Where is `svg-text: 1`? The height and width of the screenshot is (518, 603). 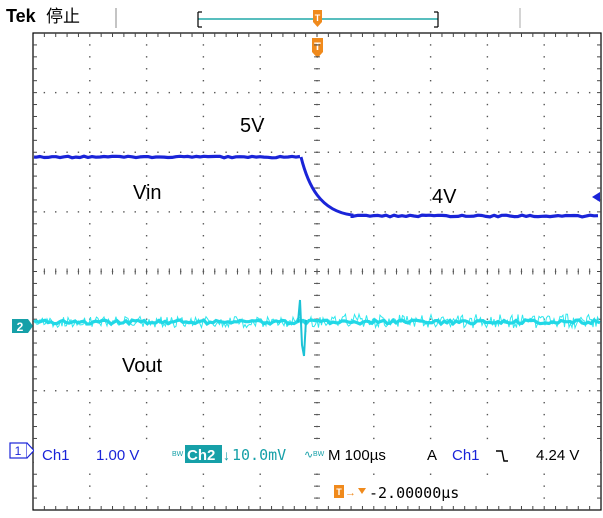 svg-text: 1 is located at coordinates (18, 451).